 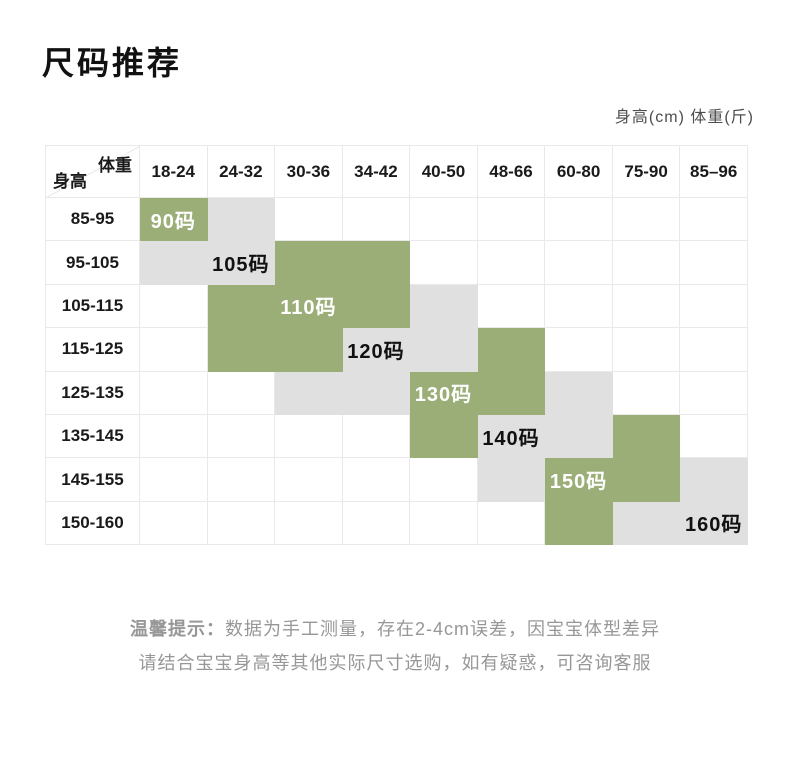 I want to click on table-row: 150-160 160码, so click(x=396, y=523).